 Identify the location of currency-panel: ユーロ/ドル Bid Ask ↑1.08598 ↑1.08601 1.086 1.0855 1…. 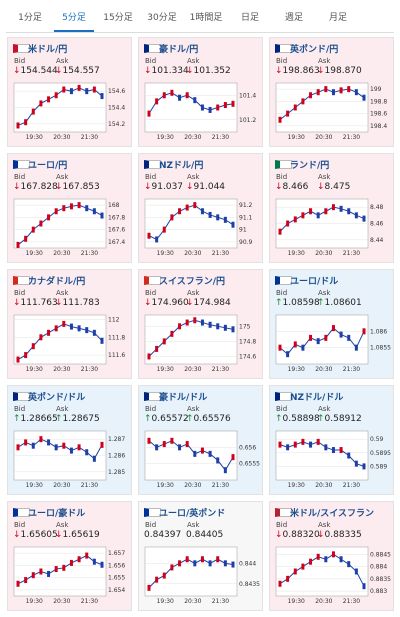
(331, 324).